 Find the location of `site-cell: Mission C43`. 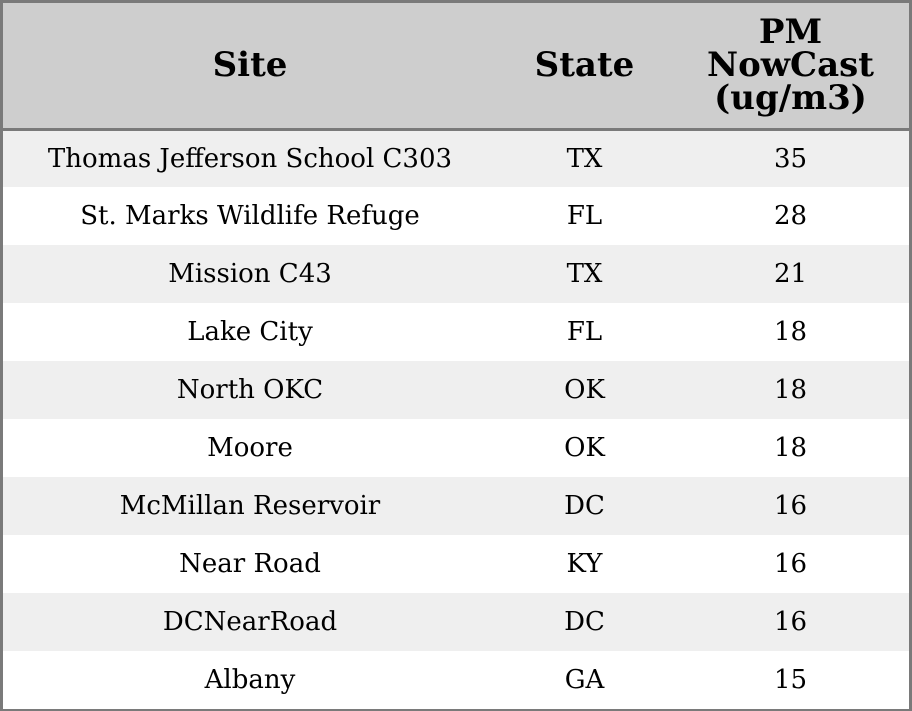

site-cell: Mission C43 is located at coordinates (250, 274).